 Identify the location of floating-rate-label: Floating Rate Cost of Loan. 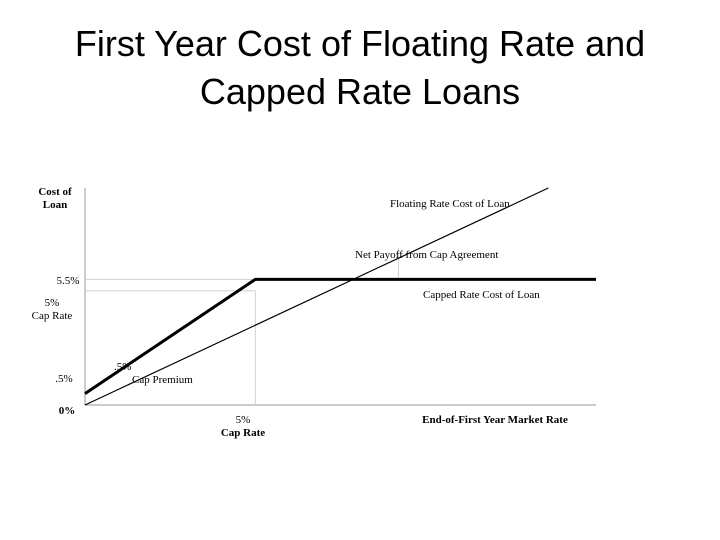
(450, 204).